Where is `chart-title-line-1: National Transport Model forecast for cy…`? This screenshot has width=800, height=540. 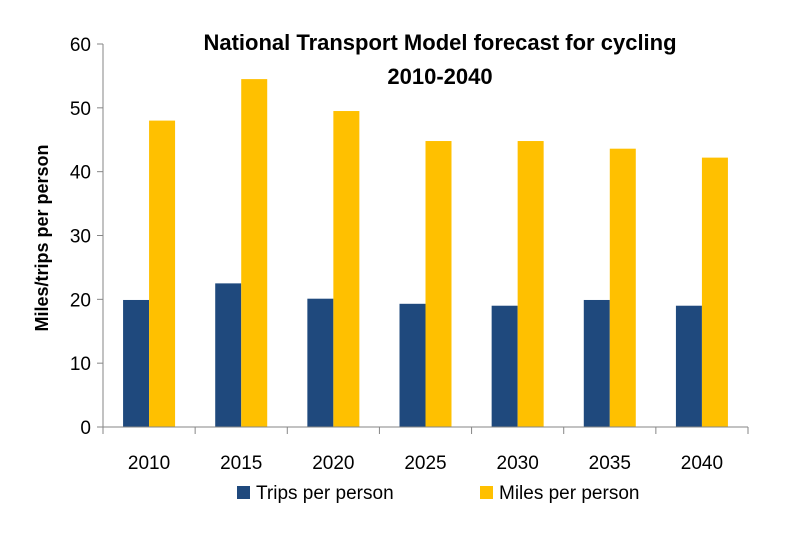 chart-title-line-1: National Transport Model forecast for cy… is located at coordinates (439, 42).